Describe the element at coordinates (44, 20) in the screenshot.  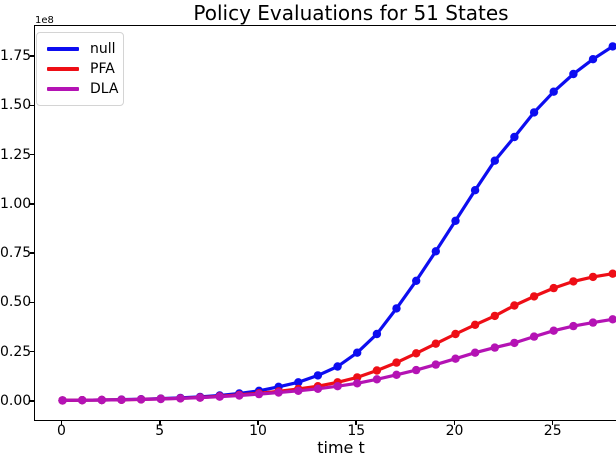
I see `y-axis-multiplier-label: 1e8` at that location.